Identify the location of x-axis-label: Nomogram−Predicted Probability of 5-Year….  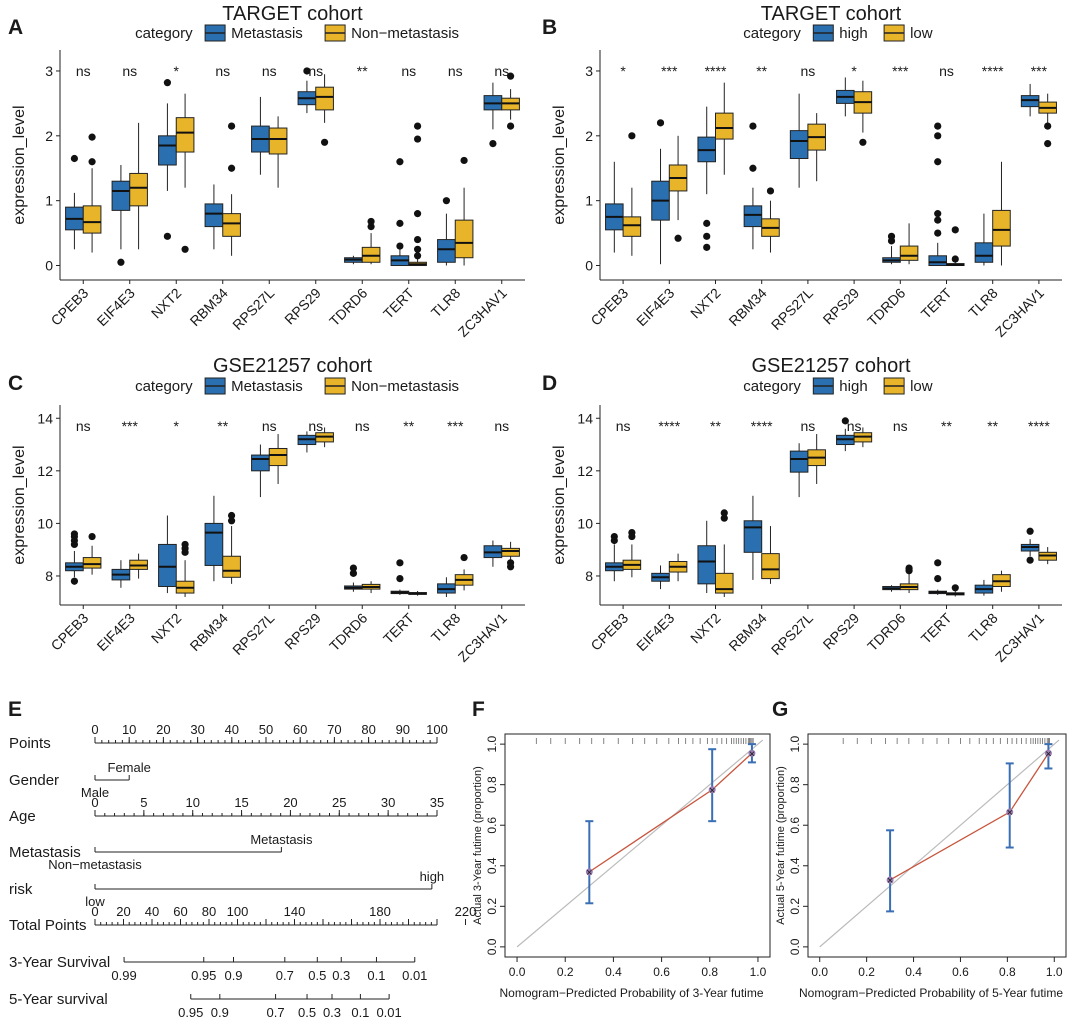
(931, 993).